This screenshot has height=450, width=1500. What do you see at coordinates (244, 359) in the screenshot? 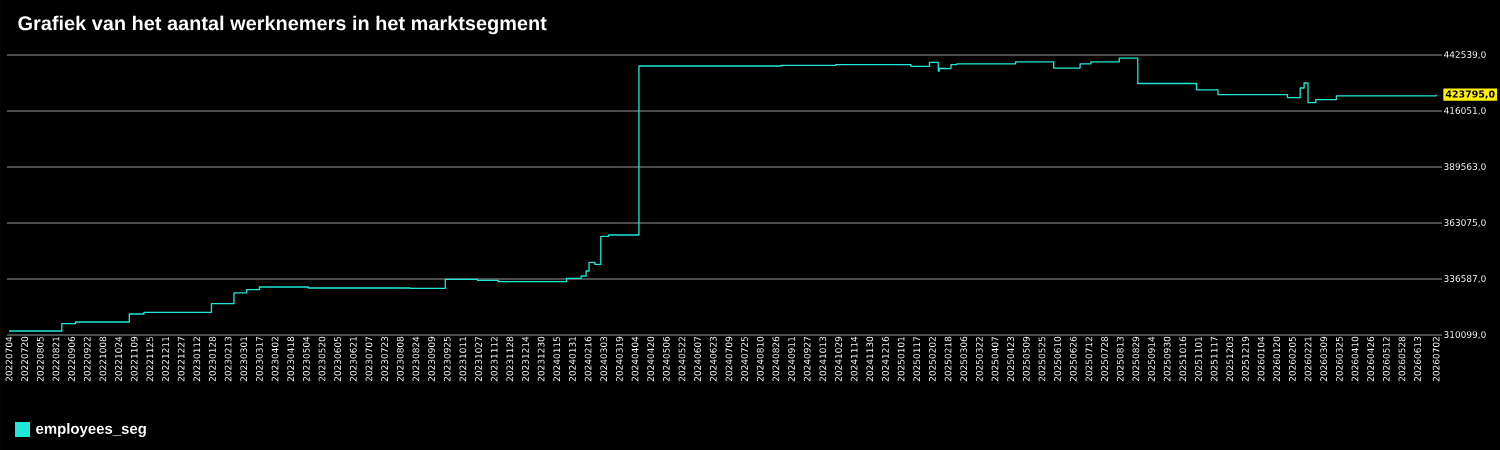
I see `x-tick-label: 20230301` at bounding box center [244, 359].